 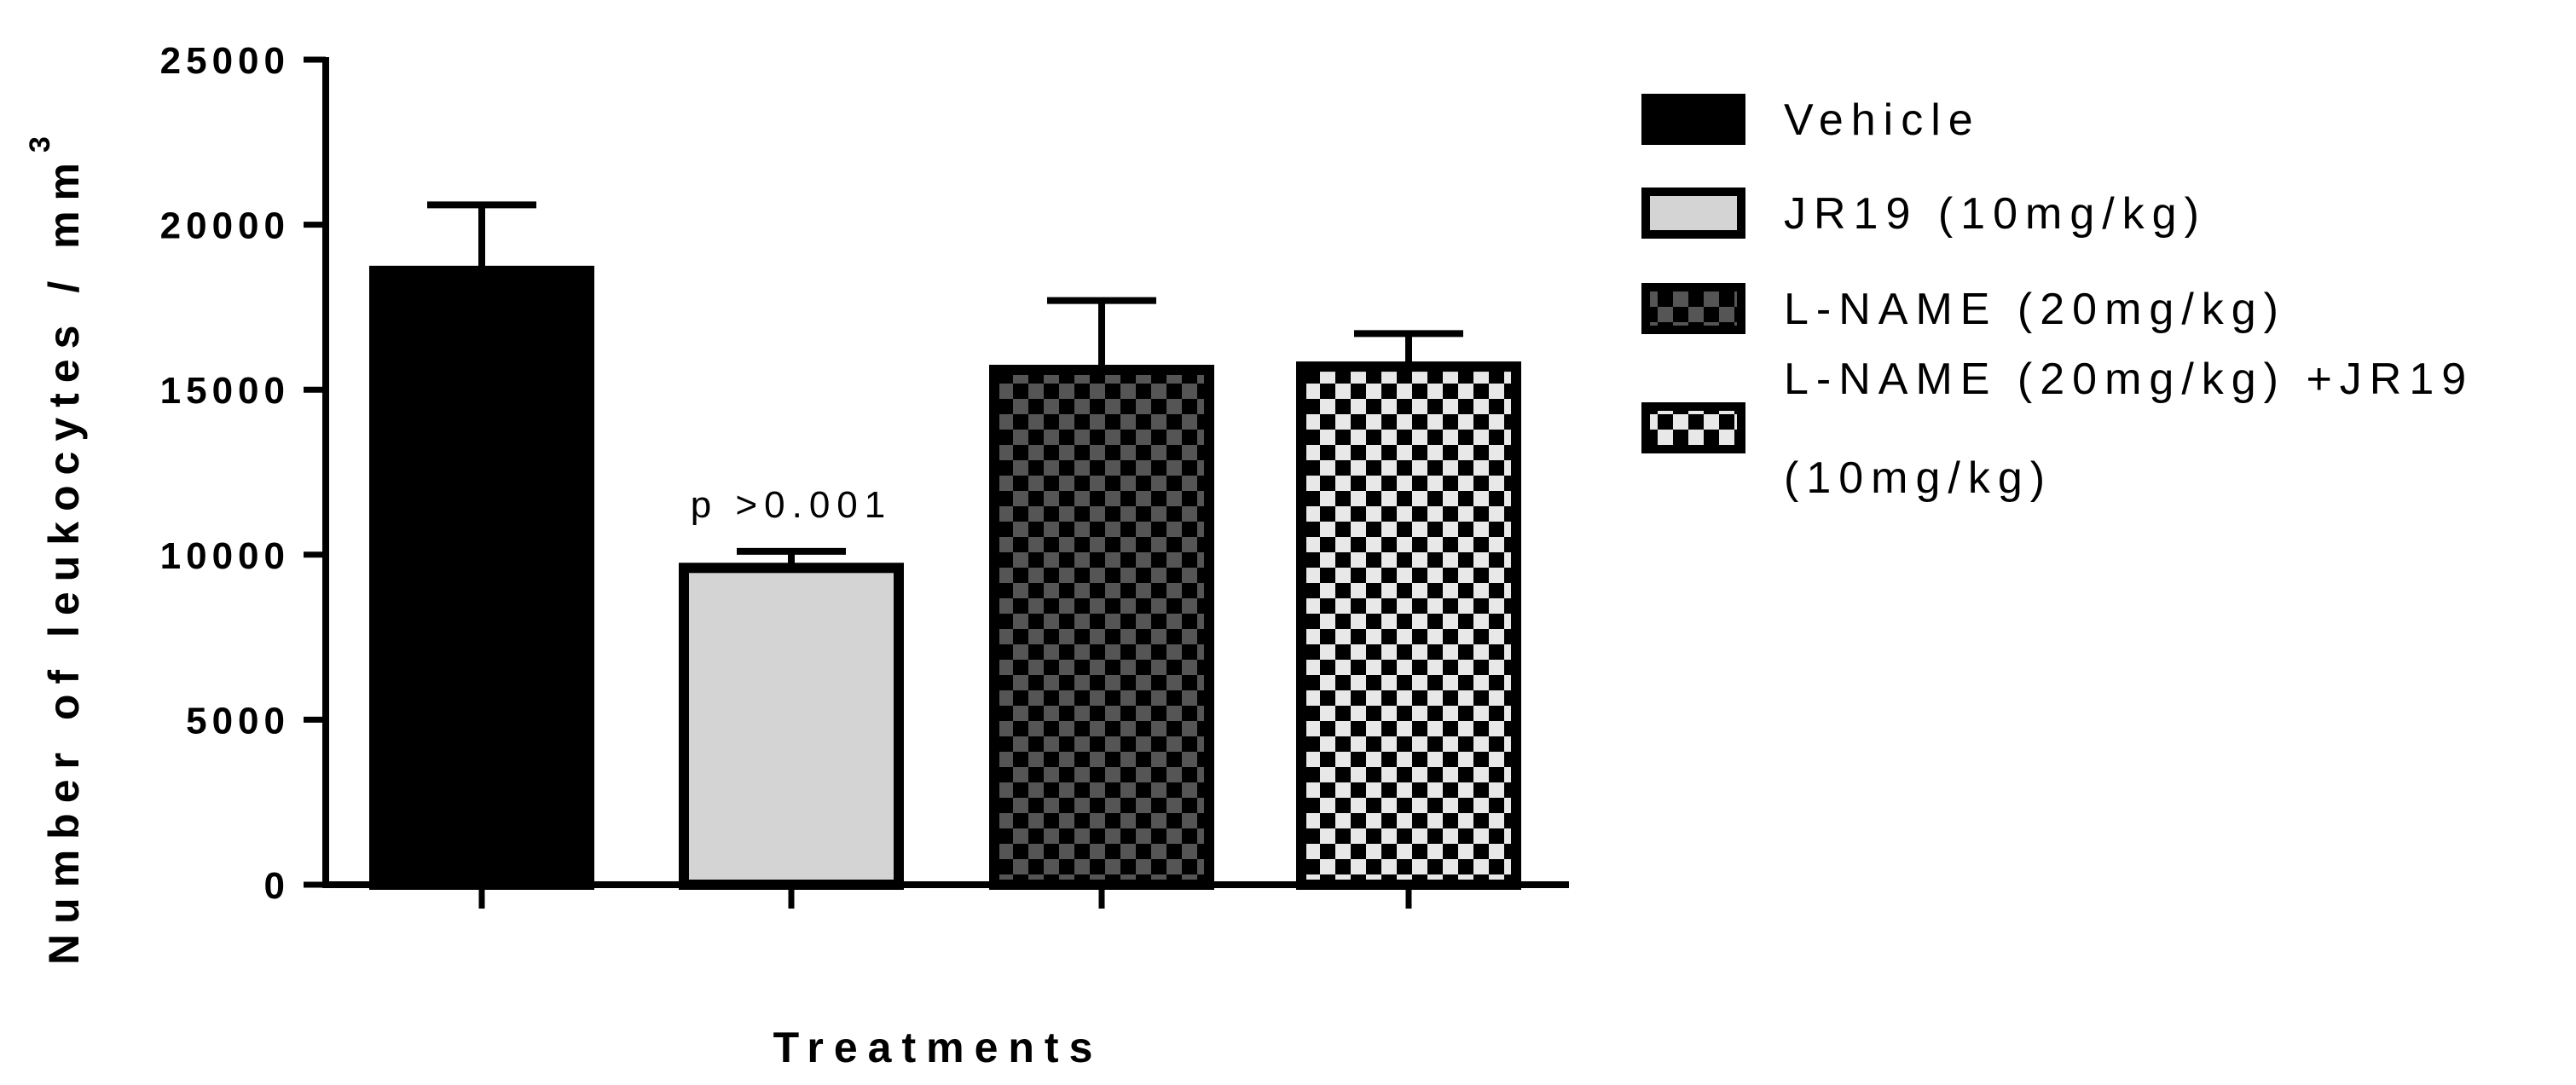 I want to click on y-tick-label: 0, so click(x=277, y=886).